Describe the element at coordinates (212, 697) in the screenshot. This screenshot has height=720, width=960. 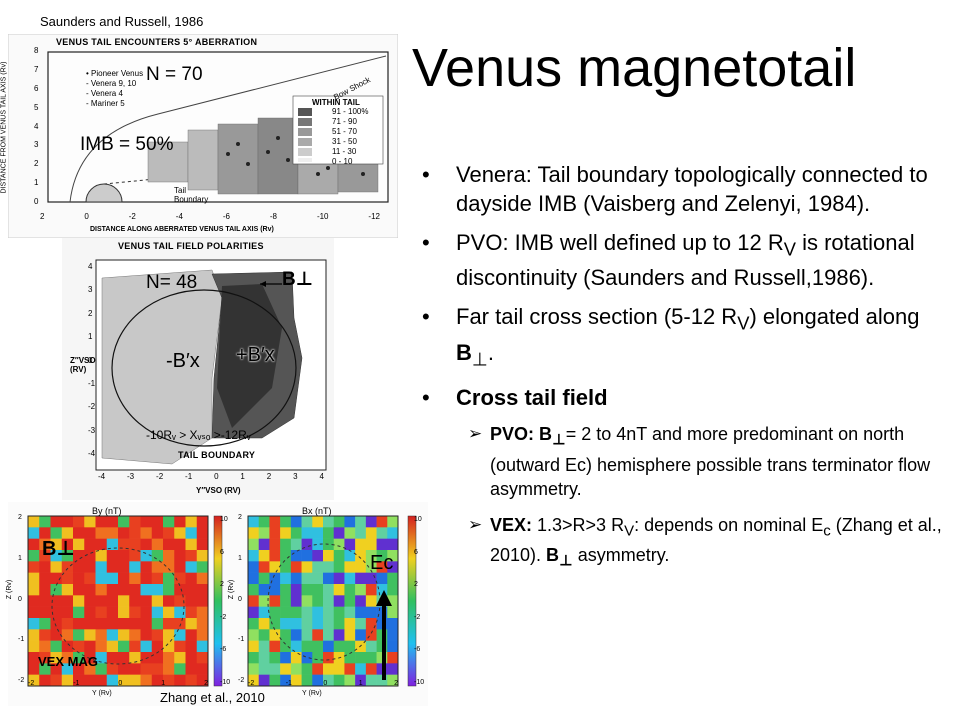
I see `citation-bottom: Zhang et al., 2010` at that location.